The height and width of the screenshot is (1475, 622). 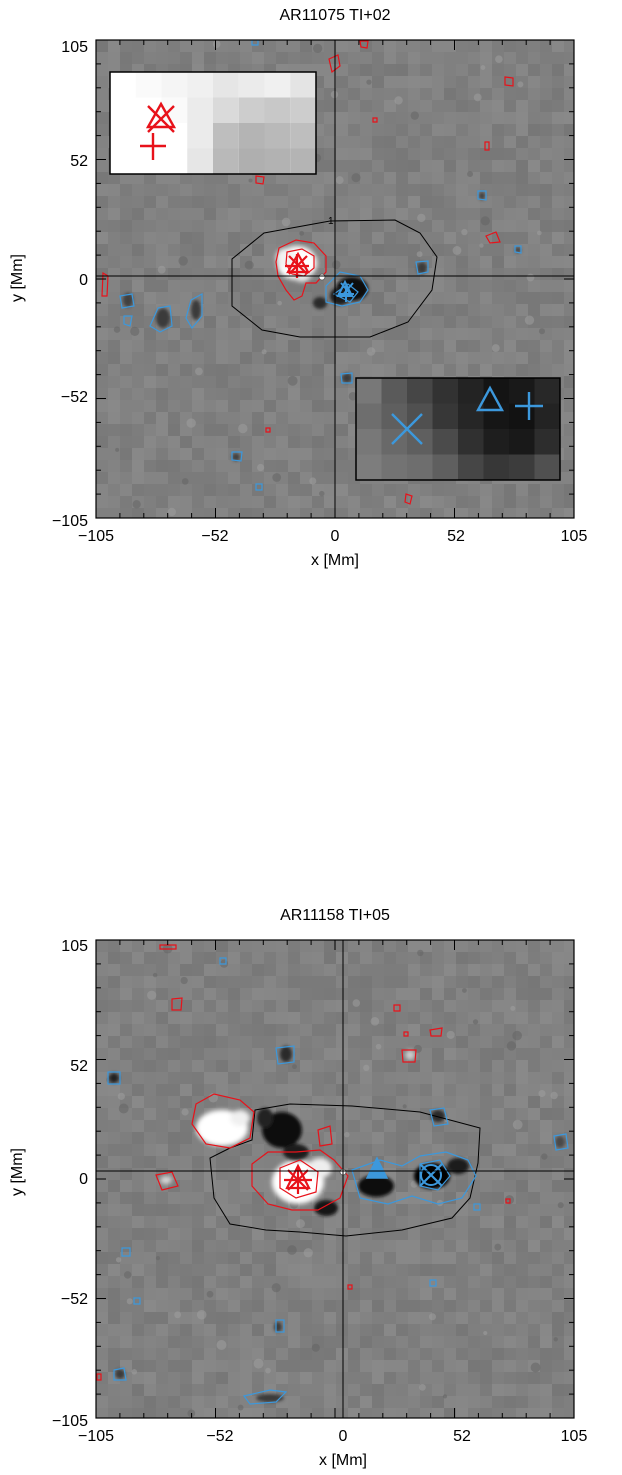 What do you see at coordinates (458, 429) in the screenshot?
I see `inset-negative-zoom` at bounding box center [458, 429].